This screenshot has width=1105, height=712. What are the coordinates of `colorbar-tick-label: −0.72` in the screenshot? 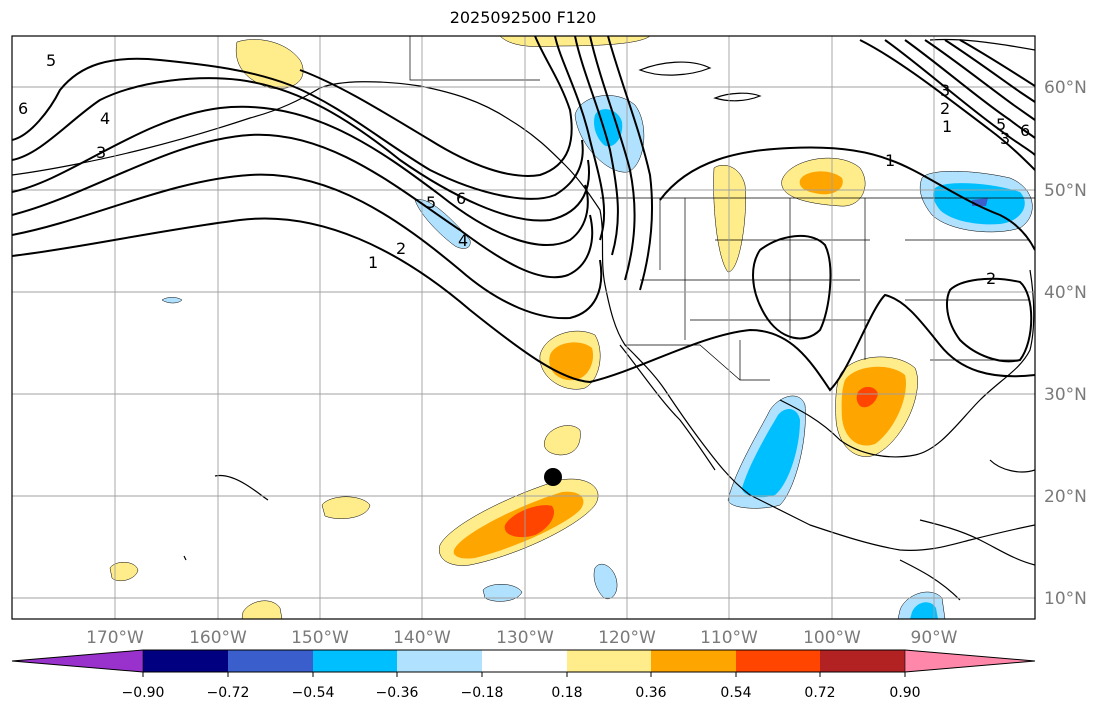 It's located at (228, 693).